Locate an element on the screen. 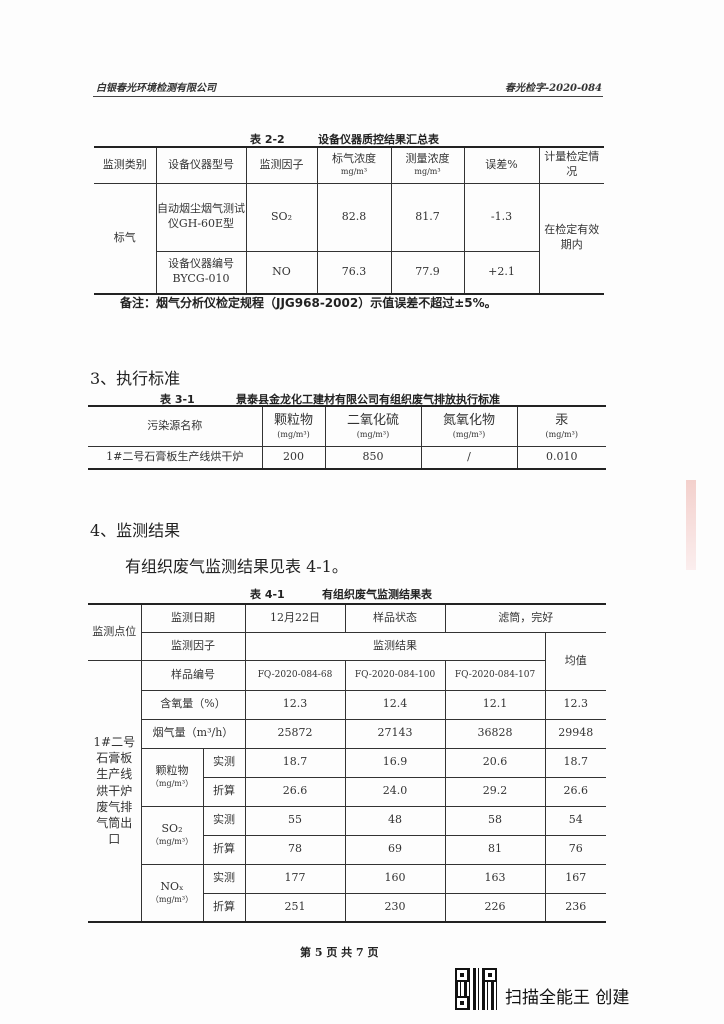 The image size is (724, 1024). std-cell: 76.3 is located at coordinates (354, 272).